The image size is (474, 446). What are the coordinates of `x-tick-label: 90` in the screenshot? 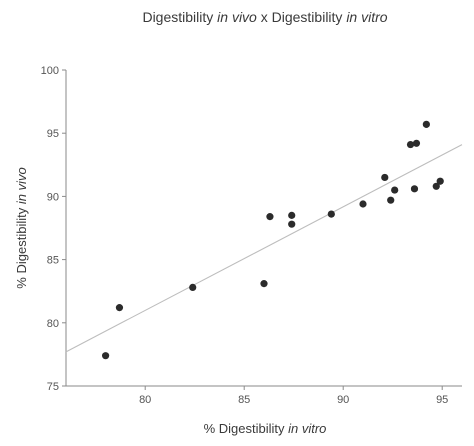 It's located at (343, 400).